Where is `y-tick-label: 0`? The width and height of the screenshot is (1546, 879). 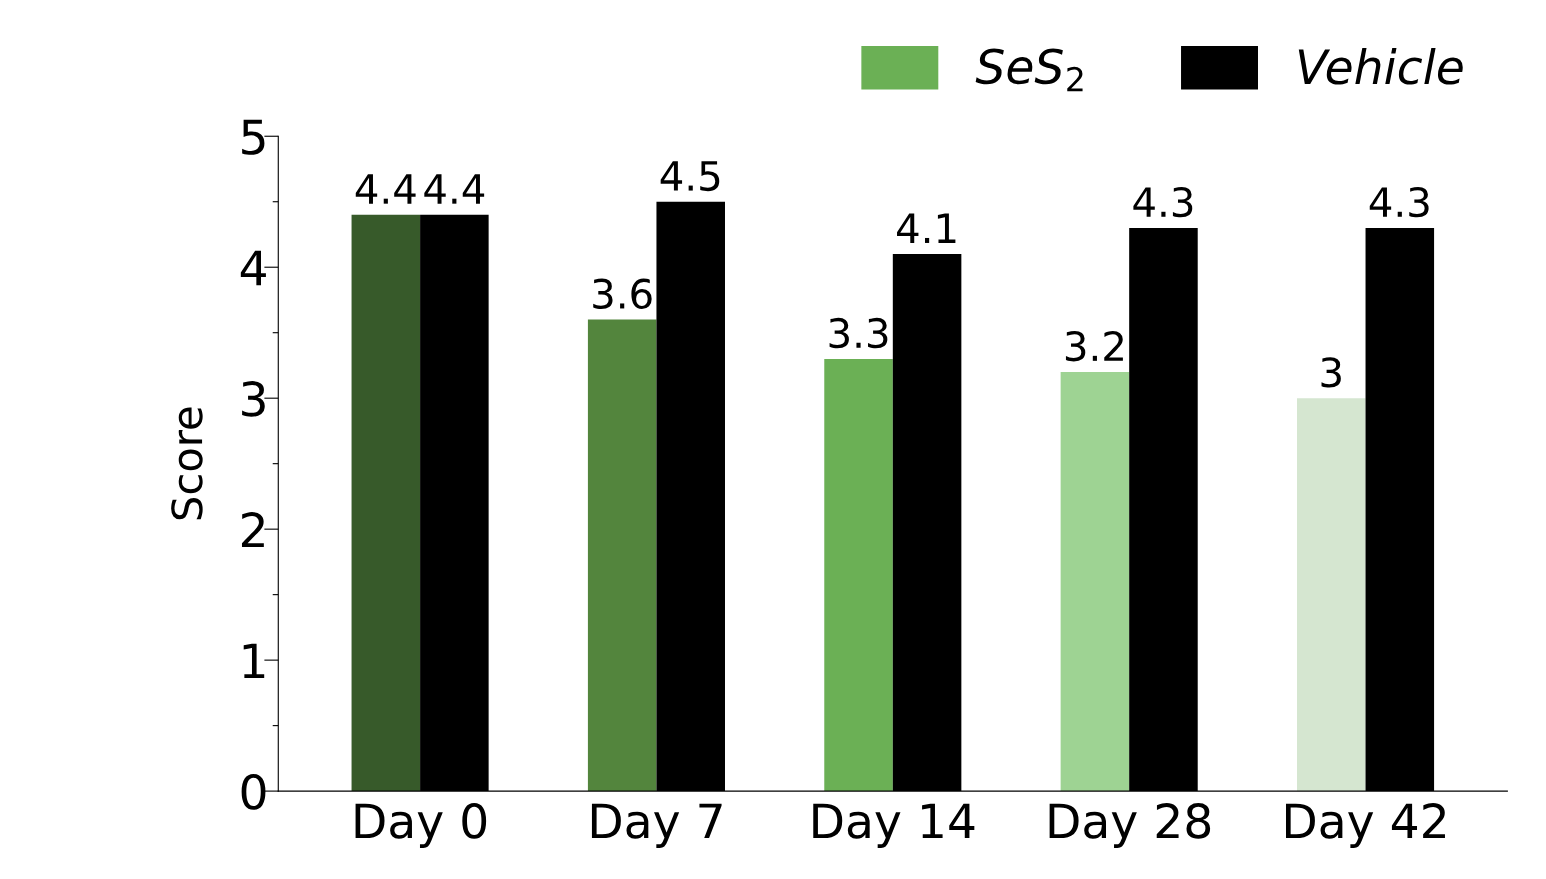
y-tick-label: 0 is located at coordinates (253, 791).